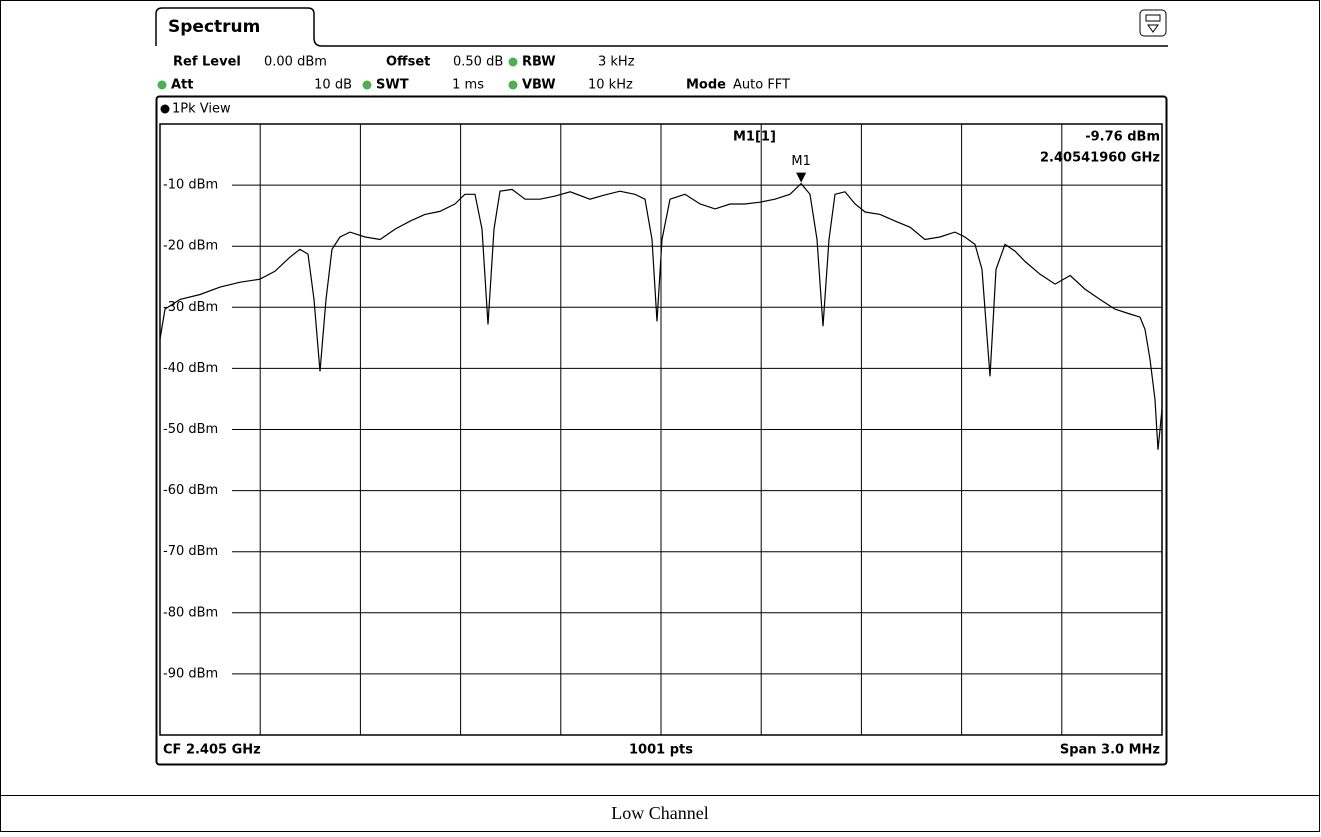  What do you see at coordinates (1153, 28) in the screenshot?
I see `menu-icon-arrow` at bounding box center [1153, 28].